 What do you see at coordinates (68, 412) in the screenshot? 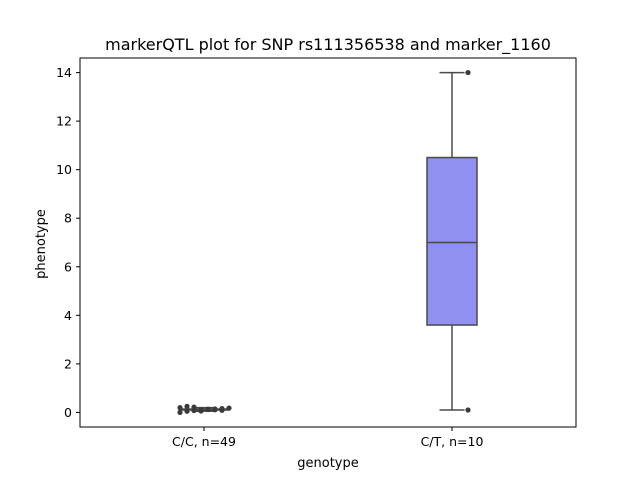
I see `y-tick-label: 0` at bounding box center [68, 412].